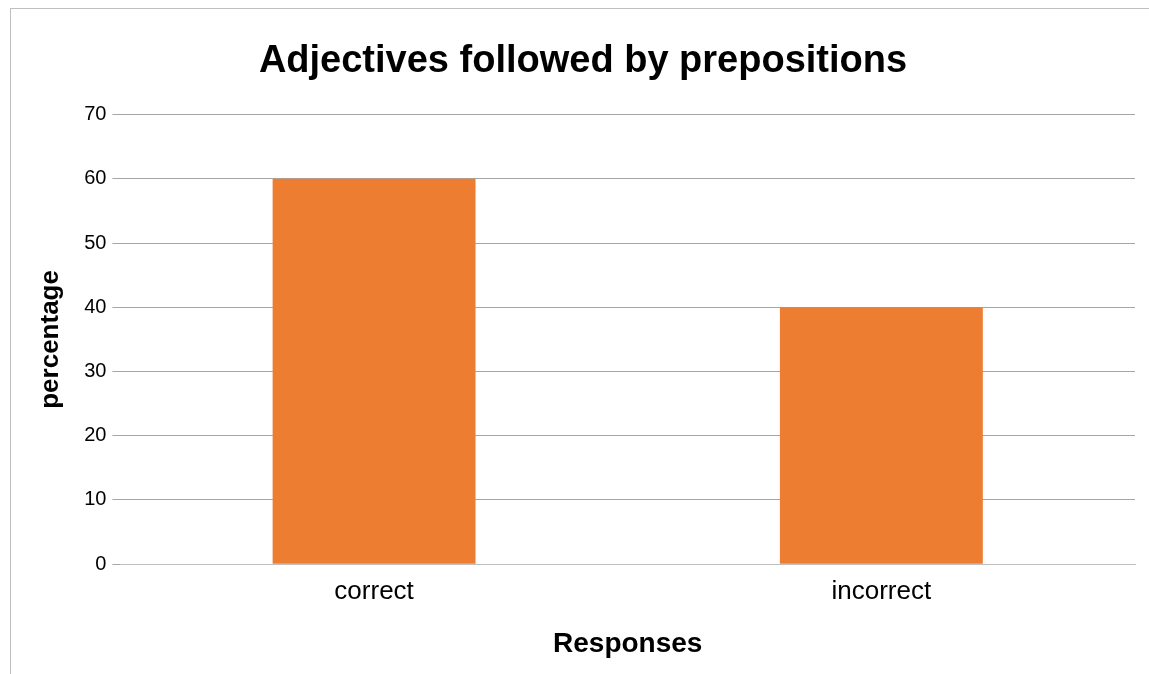 Image resolution: width=1149 pixels, height=674 pixels. Describe the element at coordinates (101, 562) in the screenshot. I see `y-tick-label: 0` at that location.